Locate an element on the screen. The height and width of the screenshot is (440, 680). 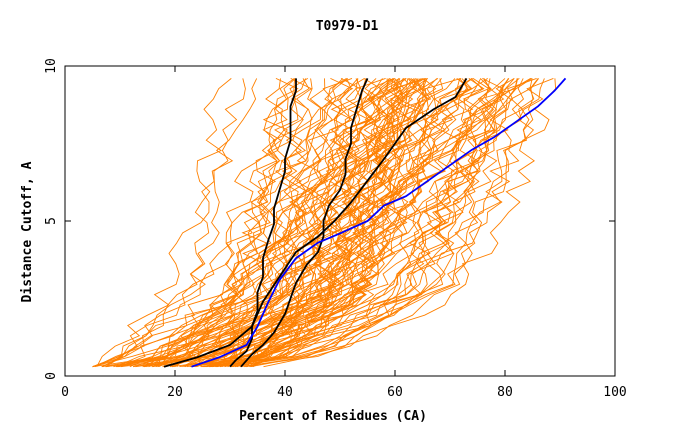
x-tick-label: 60 is located at coordinates (395, 392).